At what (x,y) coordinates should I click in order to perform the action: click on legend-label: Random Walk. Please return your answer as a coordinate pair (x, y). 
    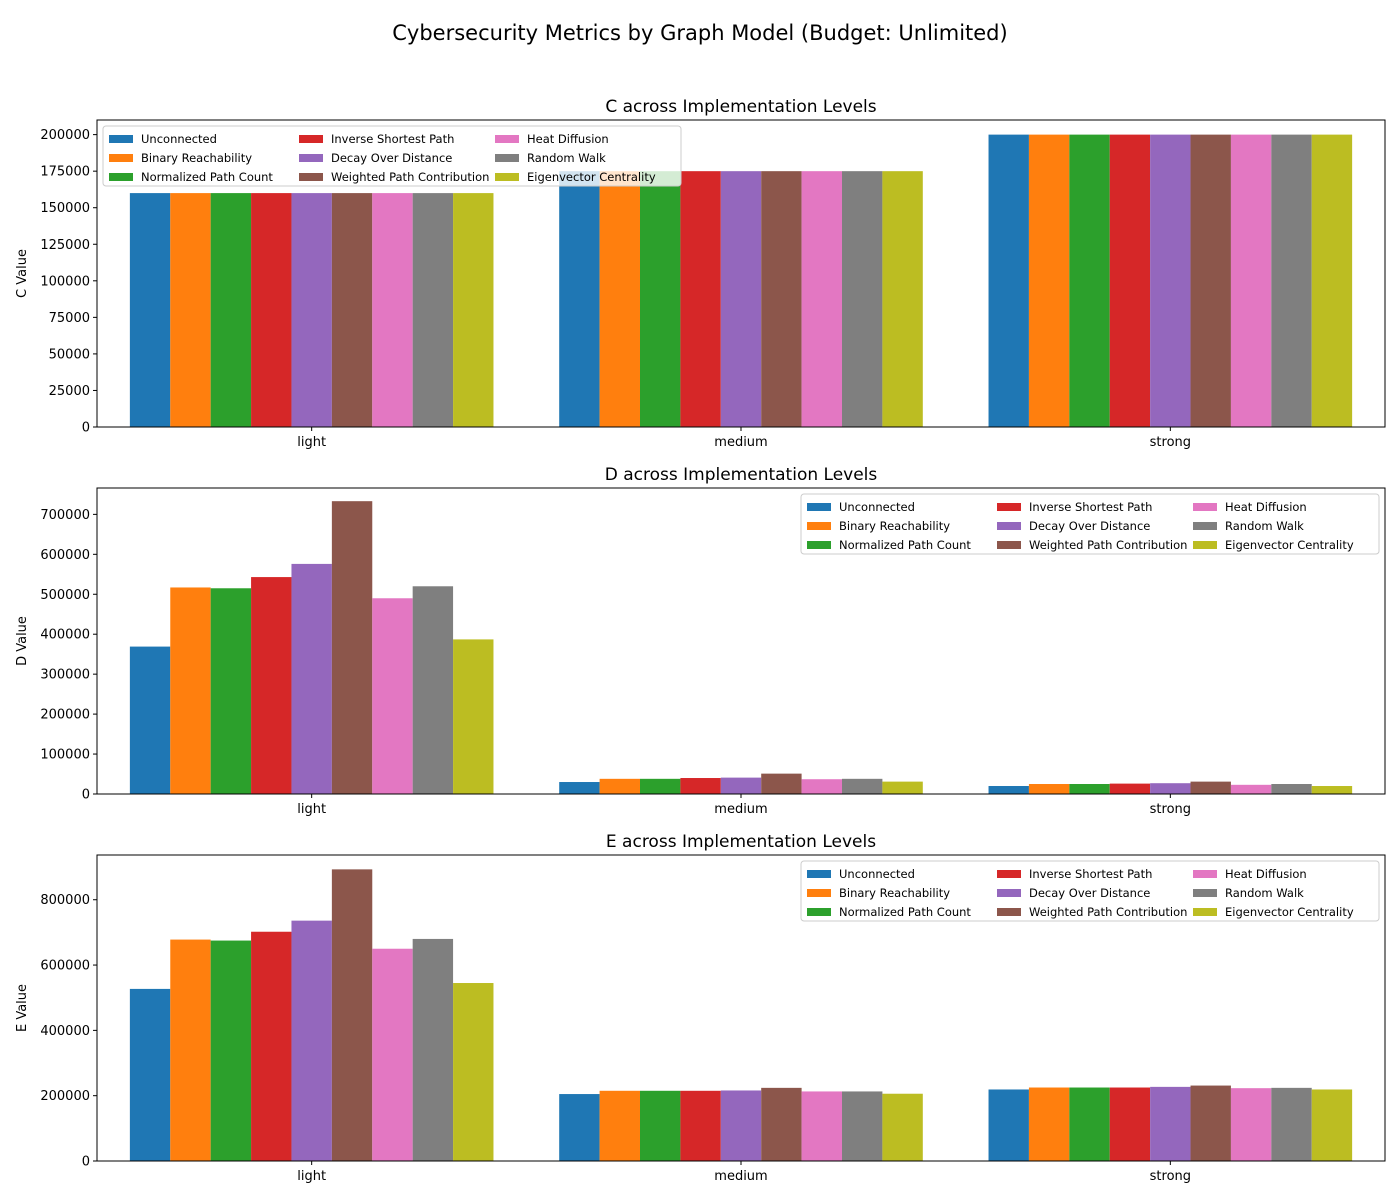
    Looking at the image, I should click on (1264, 893).